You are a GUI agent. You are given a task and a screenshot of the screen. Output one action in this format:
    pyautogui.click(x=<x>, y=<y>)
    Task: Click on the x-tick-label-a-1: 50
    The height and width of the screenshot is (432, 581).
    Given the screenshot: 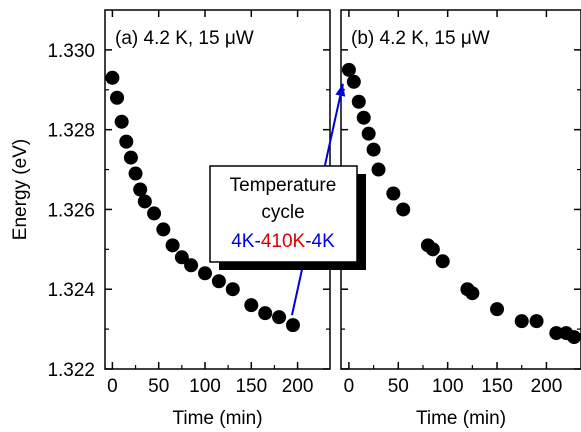 What is the action you would take?
    pyautogui.click(x=158, y=386)
    